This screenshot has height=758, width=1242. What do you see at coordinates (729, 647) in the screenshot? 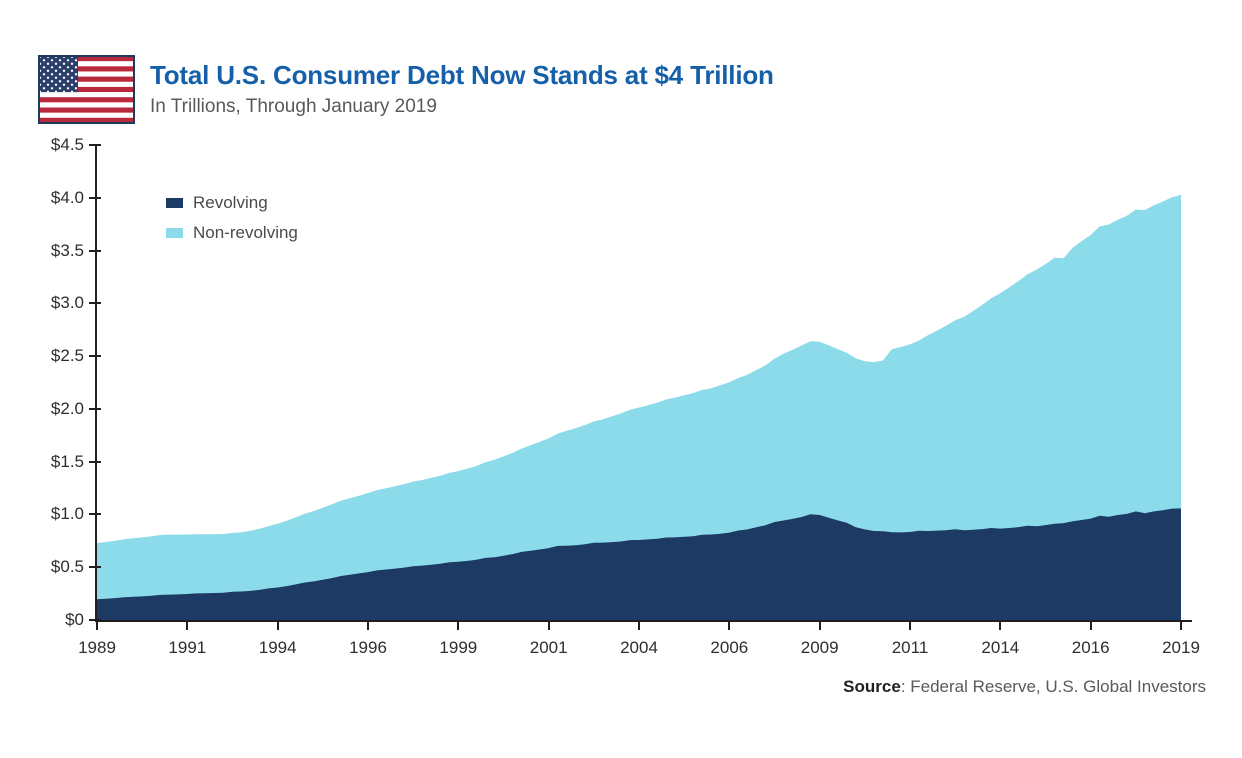
I see `x-tick-label: 2006` at bounding box center [729, 647].